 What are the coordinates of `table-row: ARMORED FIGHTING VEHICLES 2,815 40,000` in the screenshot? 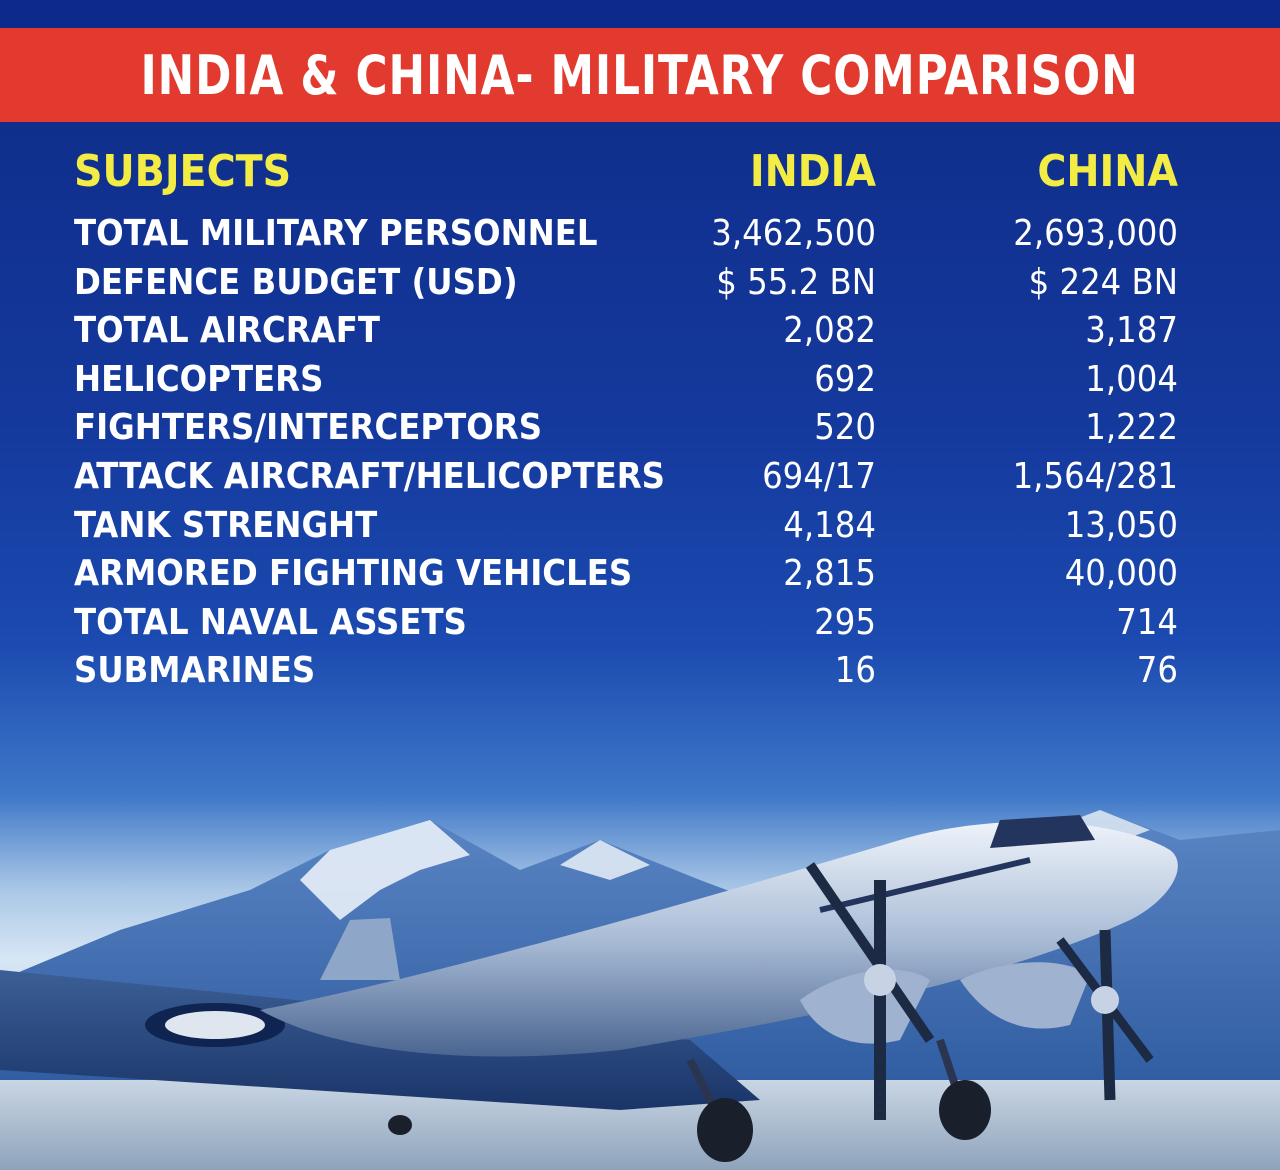 It's located at (640, 574).